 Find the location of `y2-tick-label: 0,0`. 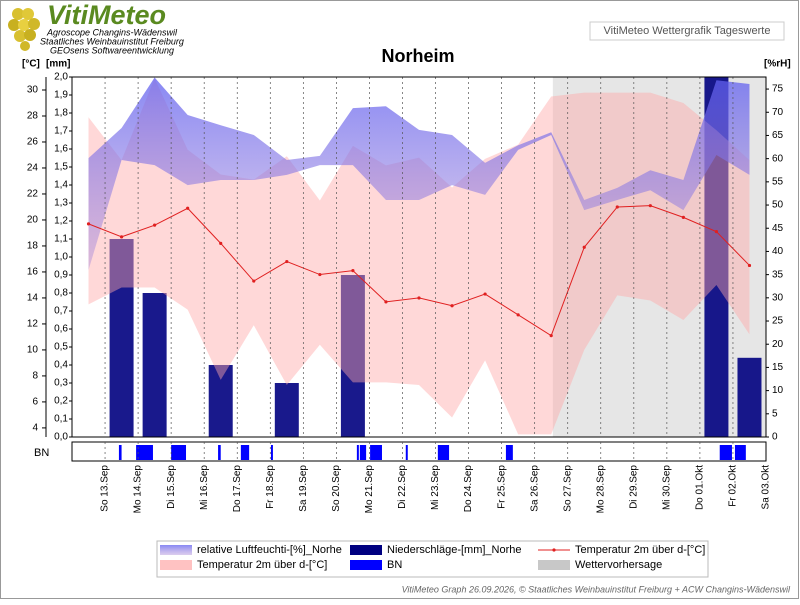

y2-tick-label: 0,0 is located at coordinates (61, 437).